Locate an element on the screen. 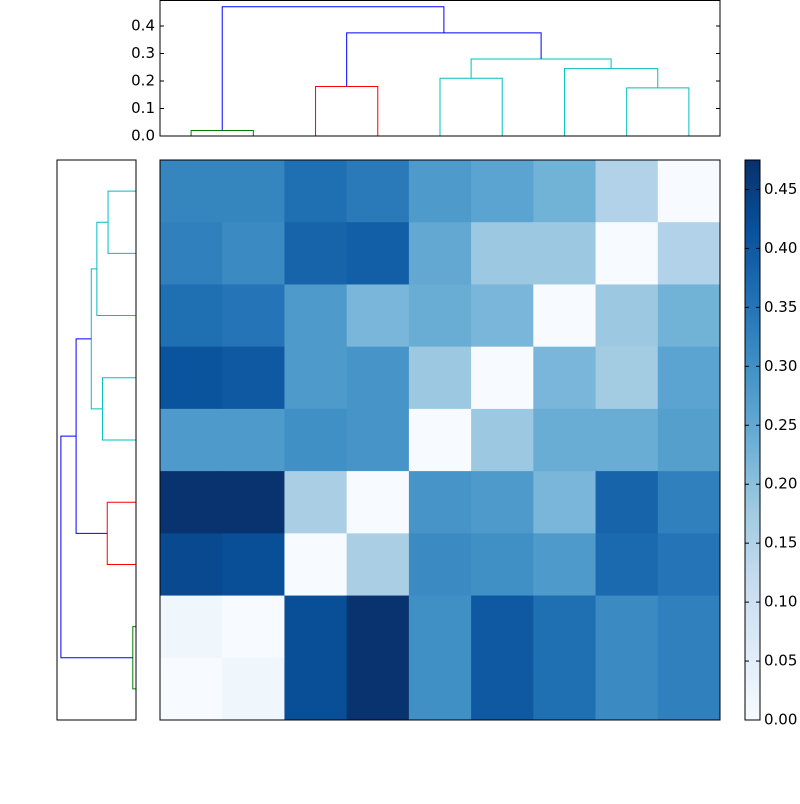 The width and height of the screenshot is (800, 804). colorbar-frame is located at coordinates (752, 440).